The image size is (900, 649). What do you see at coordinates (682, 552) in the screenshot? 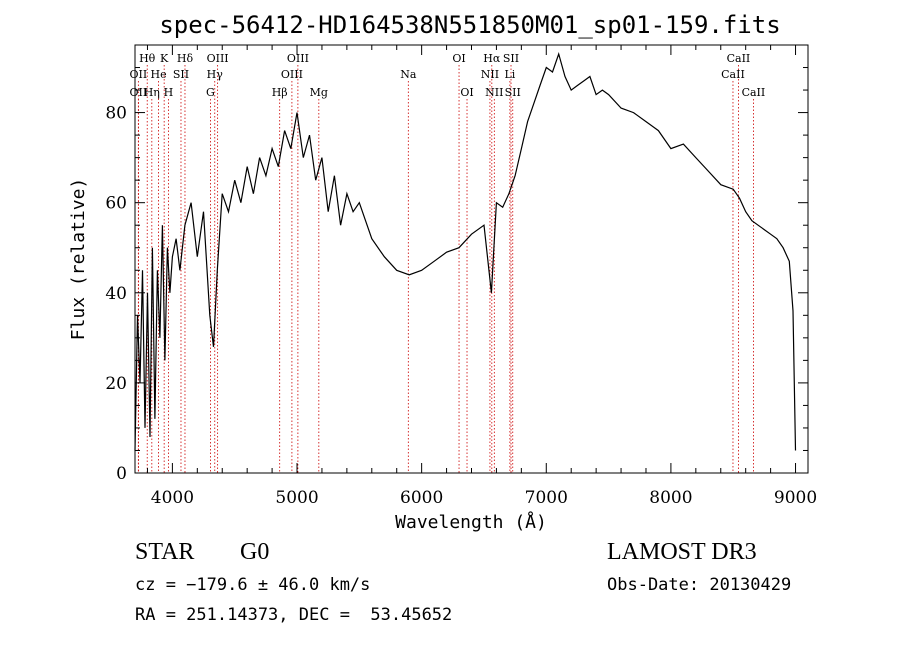
I see `survey-name: LAMOST DR3` at bounding box center [682, 552].